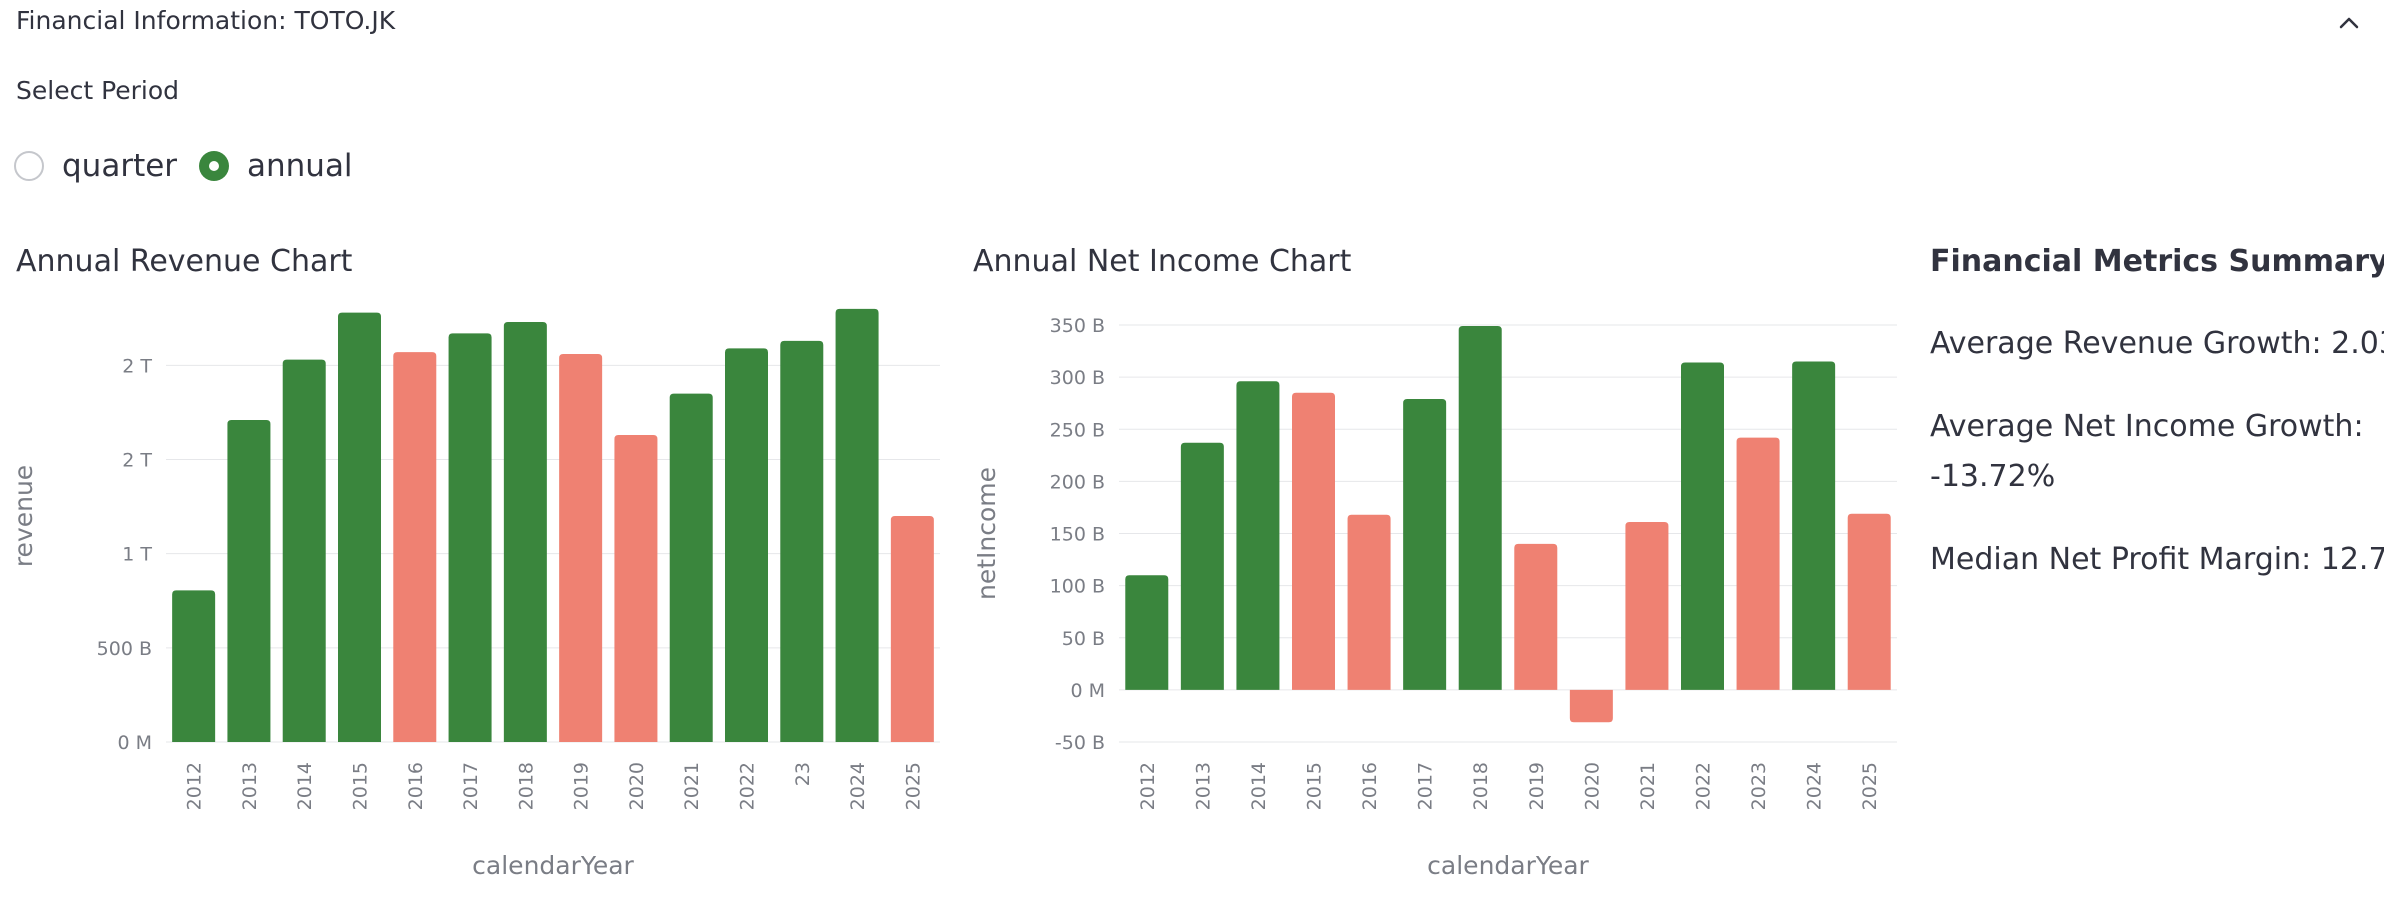 The image size is (2384, 904). What do you see at coordinates (1077, 378) in the screenshot?
I see `net-income-y-tick-label: 300 B` at bounding box center [1077, 378].